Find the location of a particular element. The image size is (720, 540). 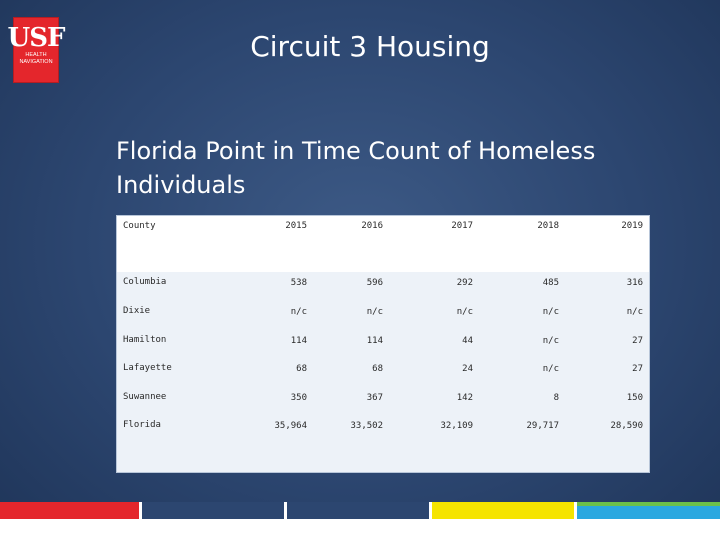

cell-hamilton-2019: 27 is located at coordinates (637, 341).